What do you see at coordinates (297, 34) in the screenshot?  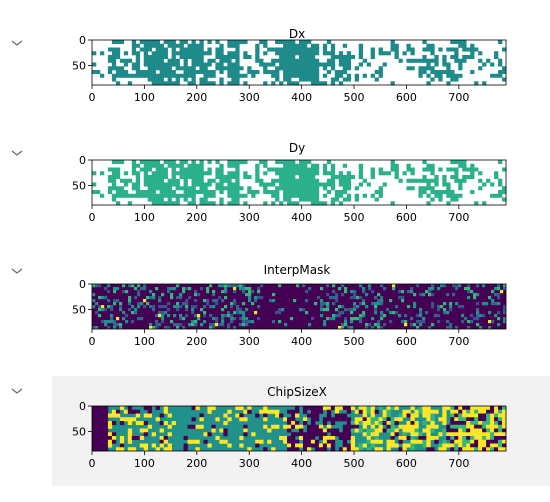 I see `plot-title: Dx` at bounding box center [297, 34].